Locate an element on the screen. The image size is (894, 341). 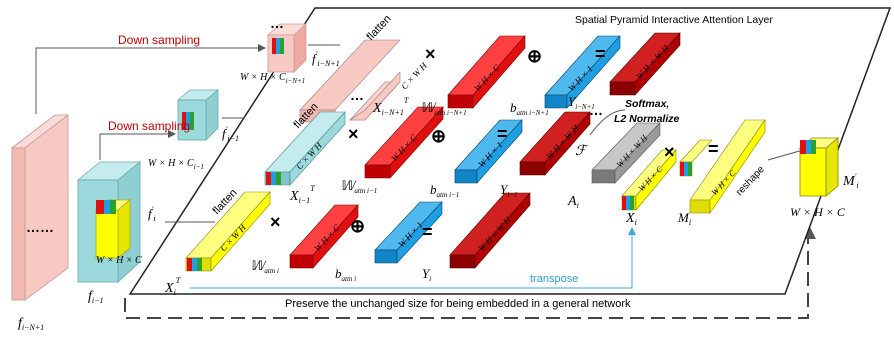
feature-map-f-i is located at coordinates (113, 229).